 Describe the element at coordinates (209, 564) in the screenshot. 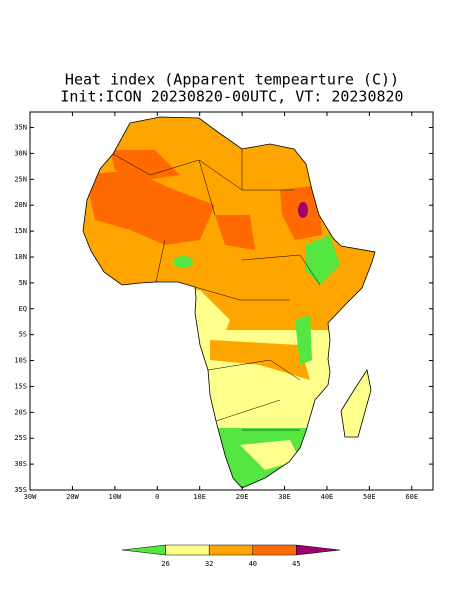

I see `colorbar-label: 32` at that location.